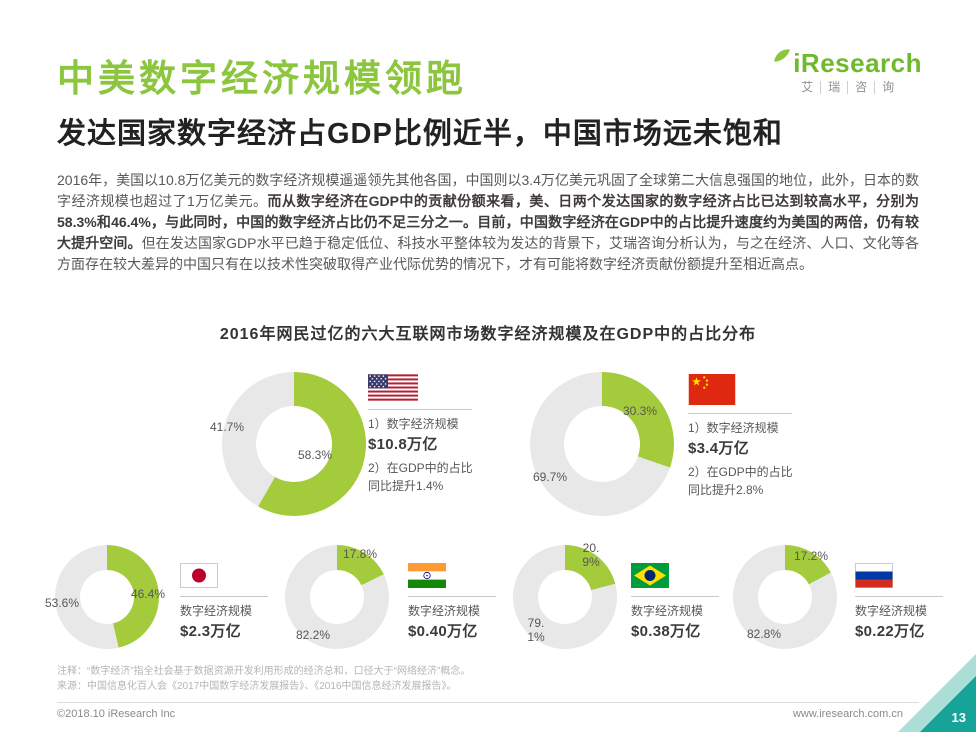 The height and width of the screenshot is (732, 976). I want to click on india-donut-chart, so click(337, 597).